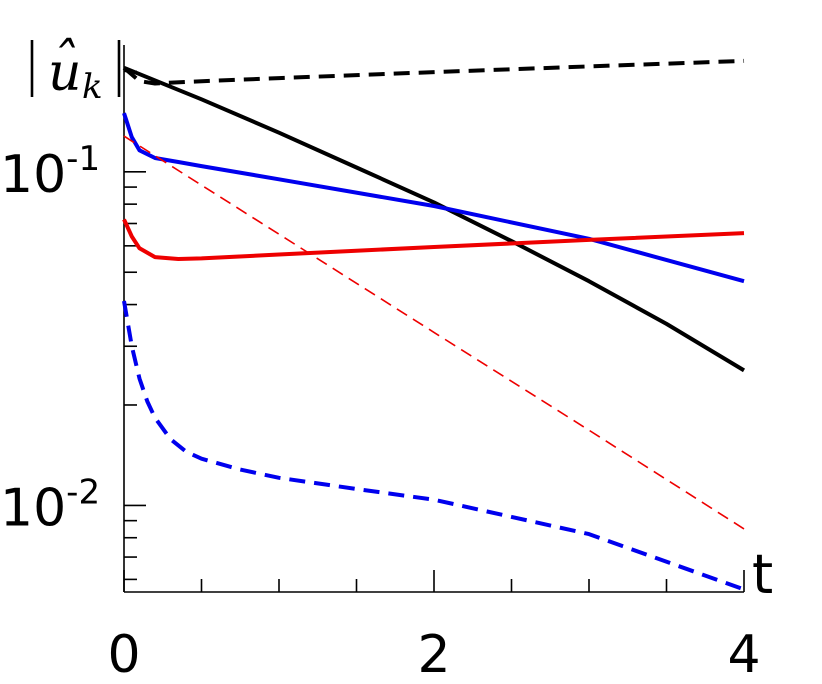 This screenshot has height=684, width=822. I want to click on x-tick-label-0: 0, so click(123, 654).